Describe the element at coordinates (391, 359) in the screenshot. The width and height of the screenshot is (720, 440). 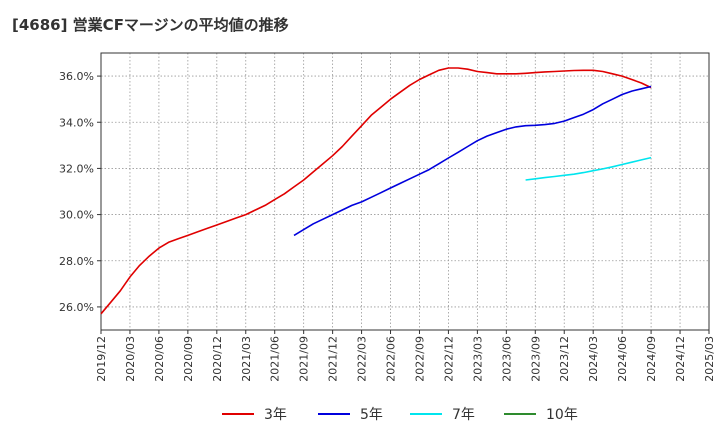
I see `x-tick-label: 2022/06` at that location.